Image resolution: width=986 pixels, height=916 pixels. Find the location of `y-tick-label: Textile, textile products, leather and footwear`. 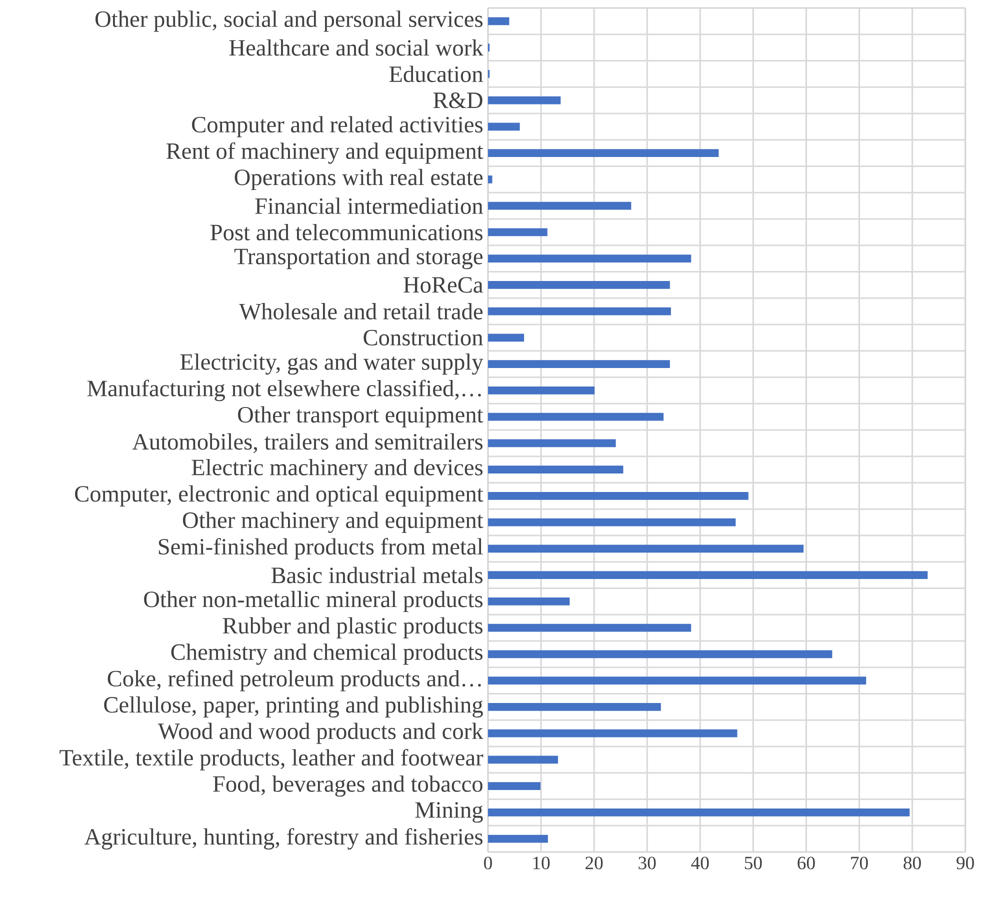

y-tick-label: Textile, textile products, leather and footwear is located at coordinates (272, 759).